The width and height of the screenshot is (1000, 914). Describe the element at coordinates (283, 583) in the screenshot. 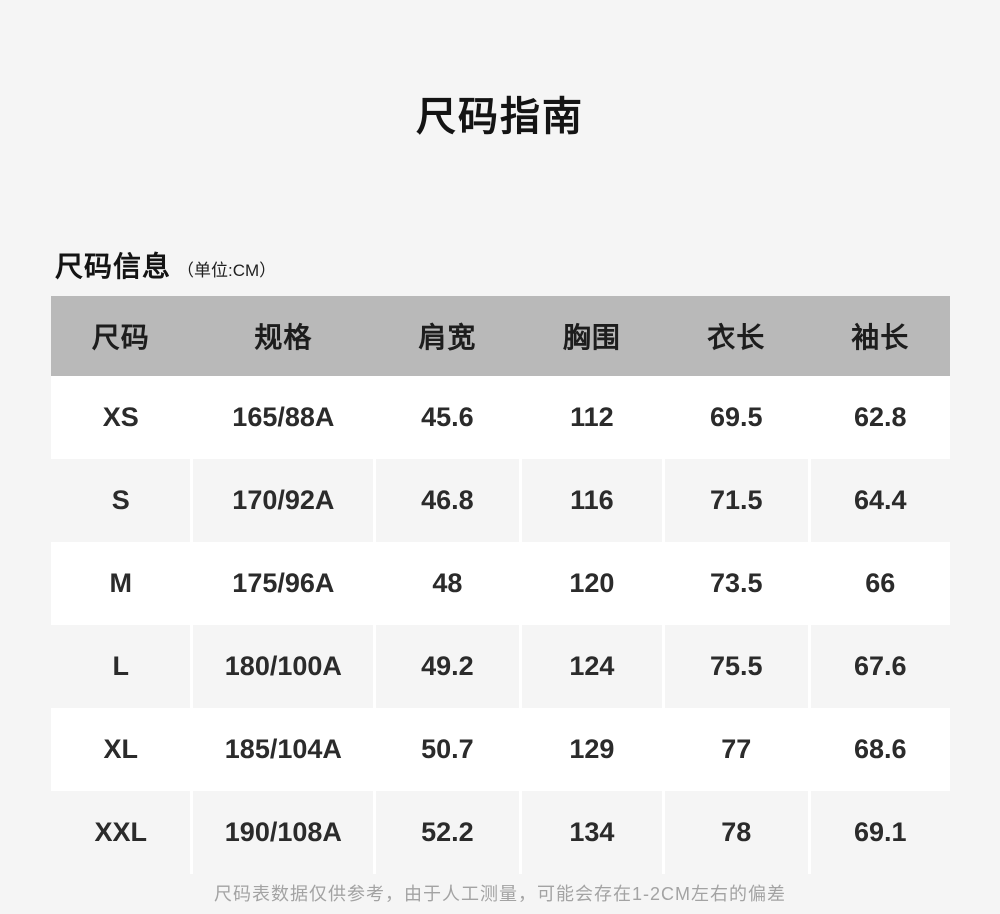

I see `table-cell-spec: 175/96A` at that location.